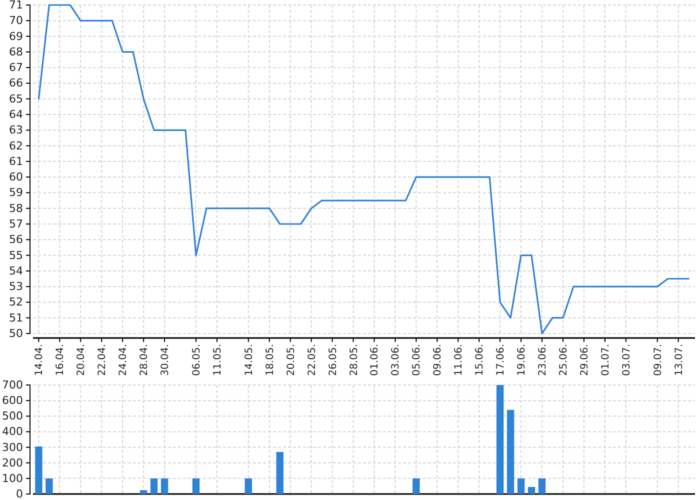  What do you see at coordinates (375, 360) in the screenshot?
I see `x-tick-label: 01.06.` at bounding box center [375, 360].